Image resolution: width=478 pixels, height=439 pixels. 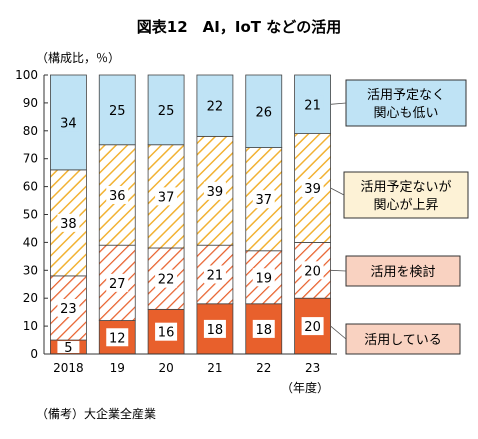 I want to click on legend-label: 活用を検討, so click(x=402, y=272).